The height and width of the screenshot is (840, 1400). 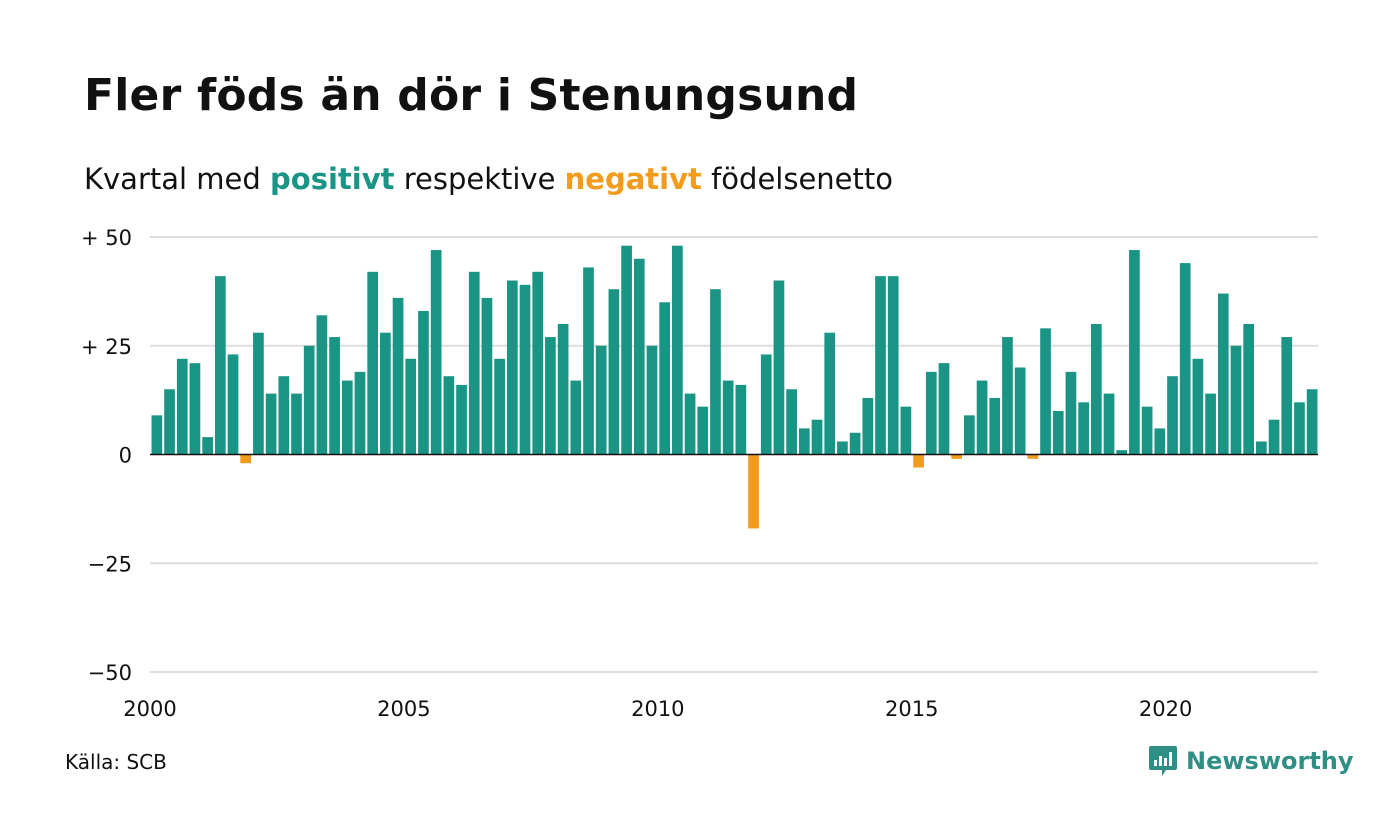 I want to click on subtitle-text-start: Kvartal med, so click(x=177, y=179).